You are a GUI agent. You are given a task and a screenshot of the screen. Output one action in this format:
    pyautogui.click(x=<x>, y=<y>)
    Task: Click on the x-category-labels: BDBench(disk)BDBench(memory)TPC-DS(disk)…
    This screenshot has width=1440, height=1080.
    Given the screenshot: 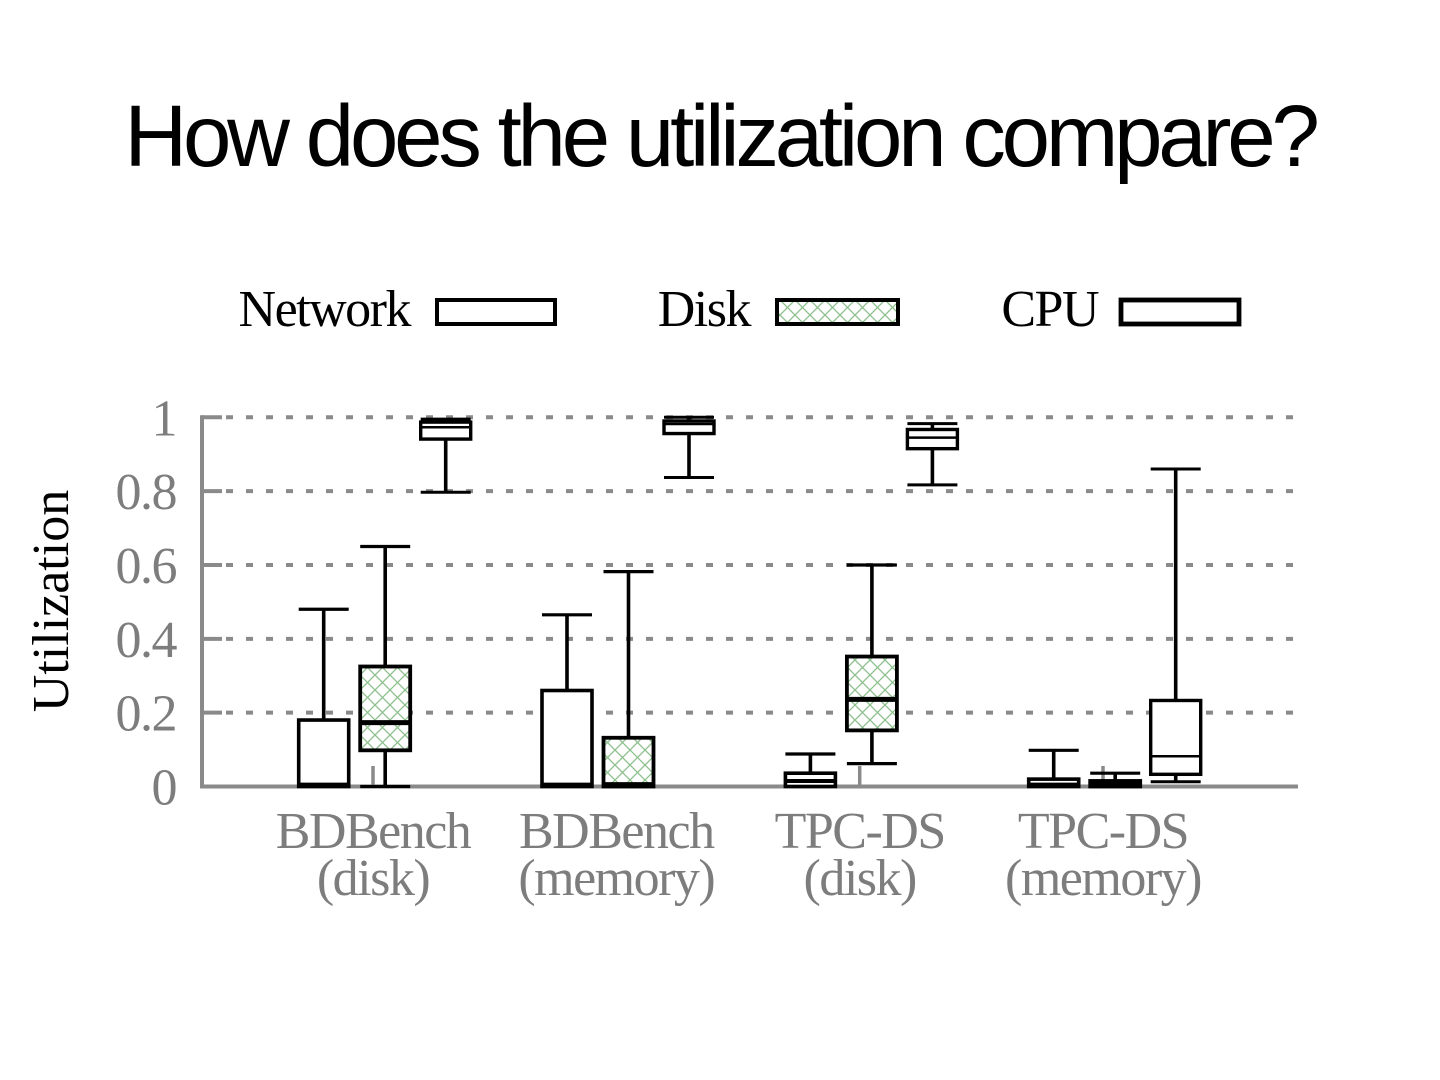 What is the action you would take?
    pyautogui.click(x=739, y=855)
    